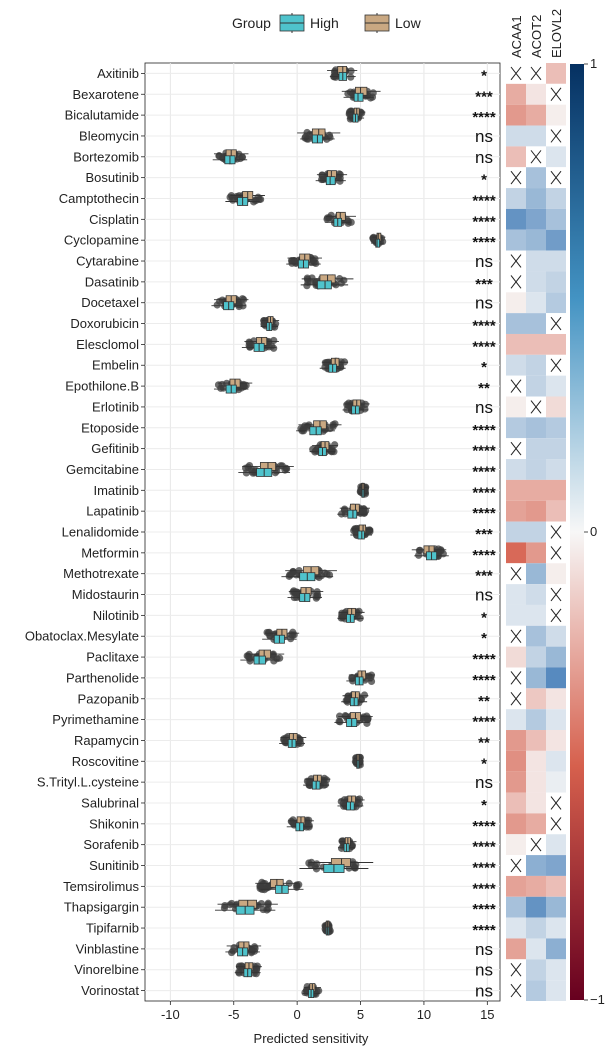 The image size is (606, 1048). I want to click on y-tick-label: Bicalutamide, so click(102, 115).